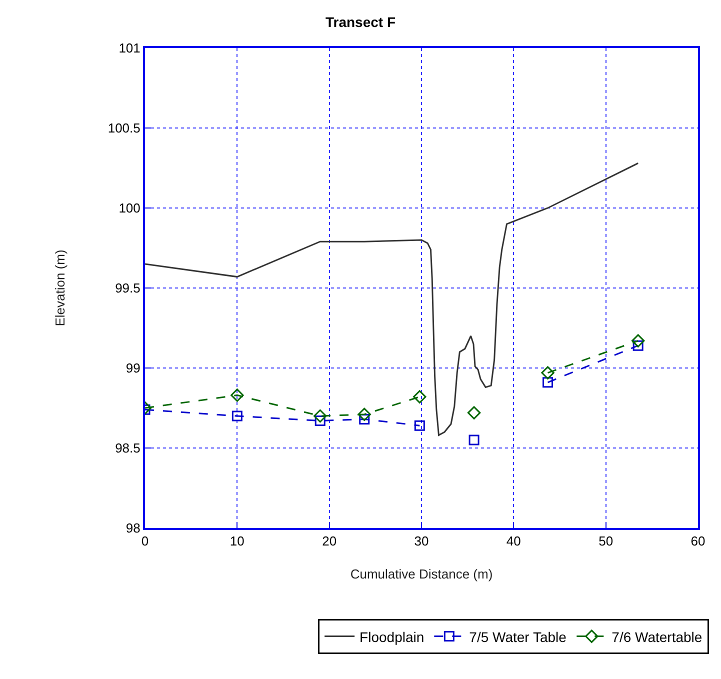 This screenshot has height=679, width=721. What do you see at coordinates (127, 448) in the screenshot?
I see `y-tick-label: 98.5` at bounding box center [127, 448].